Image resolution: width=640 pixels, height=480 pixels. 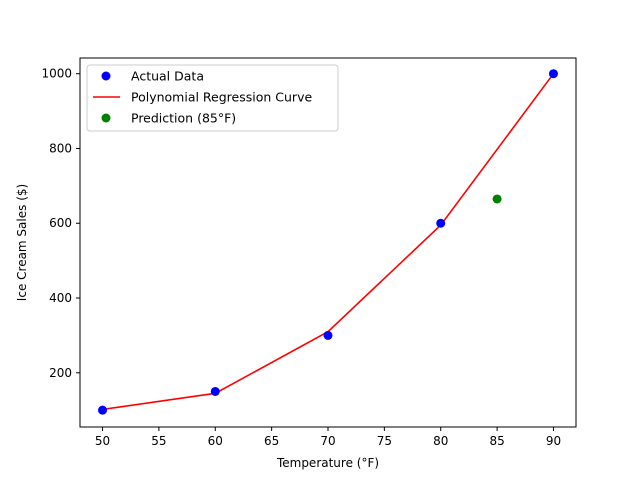 I want to click on x-tick-label: 85, so click(x=496, y=441).